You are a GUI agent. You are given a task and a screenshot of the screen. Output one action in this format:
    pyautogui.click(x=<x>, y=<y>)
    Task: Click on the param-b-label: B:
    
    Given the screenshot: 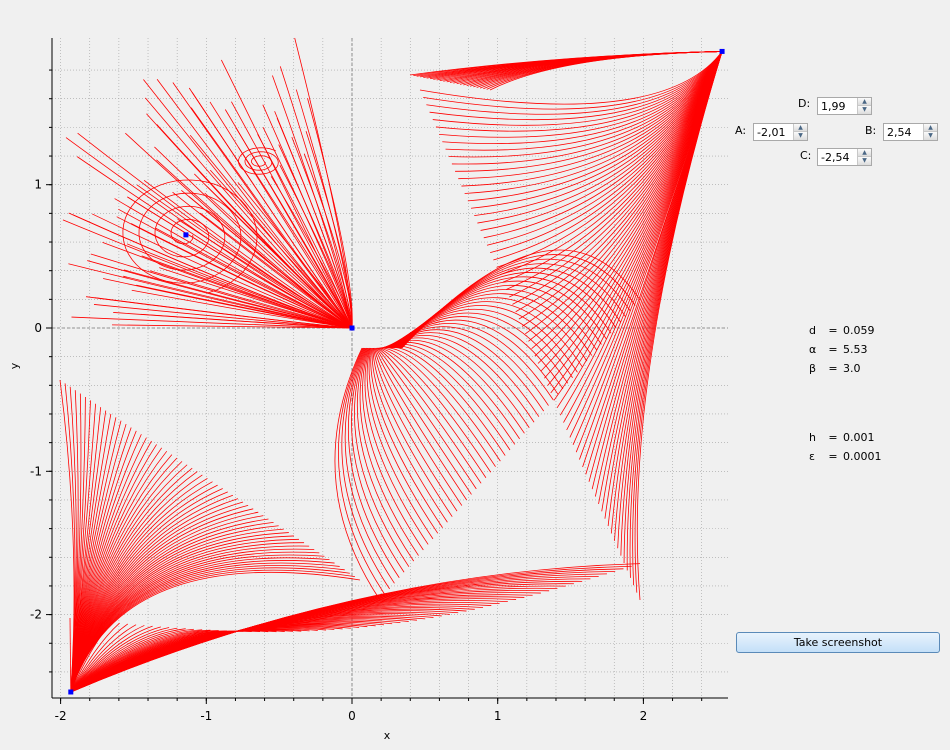 What is the action you would take?
    pyautogui.click(x=871, y=130)
    